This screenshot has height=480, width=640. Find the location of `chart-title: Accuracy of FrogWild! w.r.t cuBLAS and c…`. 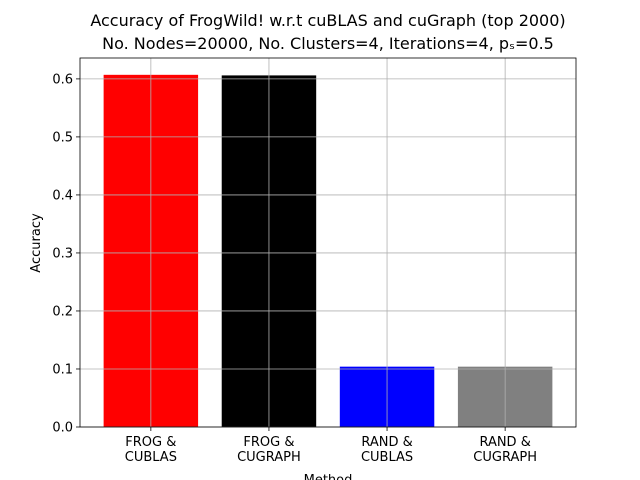

chart-title: Accuracy of FrogWild! w.r.t cuBLAS and c… is located at coordinates (327, 20).